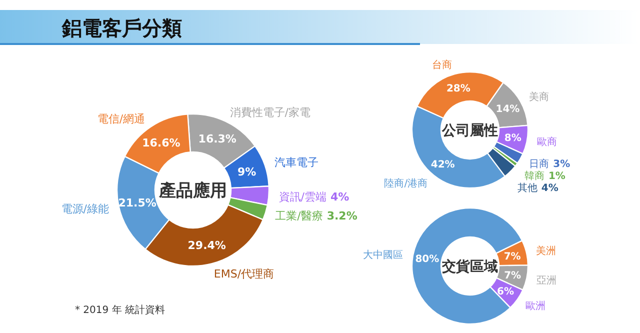  What do you see at coordinates (536, 306) in the screenshot?
I see `slice-label: 歐洲` at bounding box center [536, 306].